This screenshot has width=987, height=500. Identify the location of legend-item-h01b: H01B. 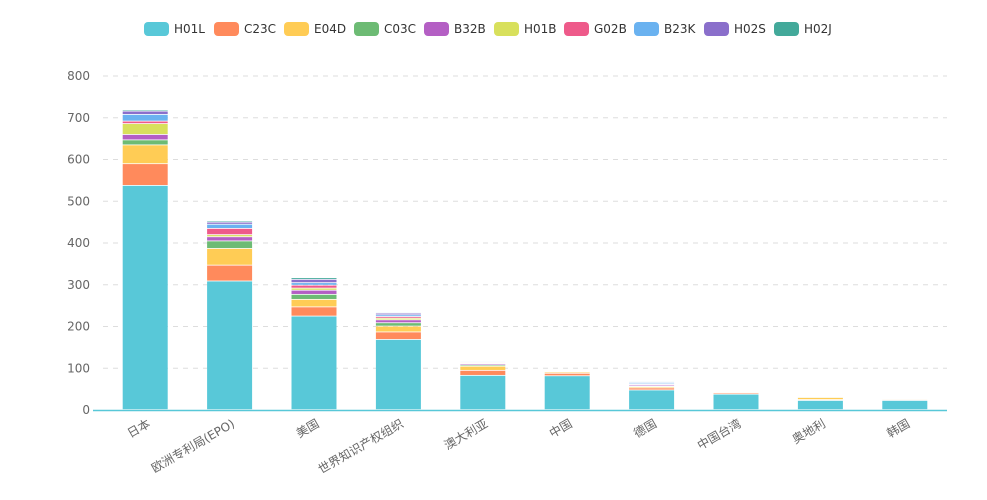
(525, 29).